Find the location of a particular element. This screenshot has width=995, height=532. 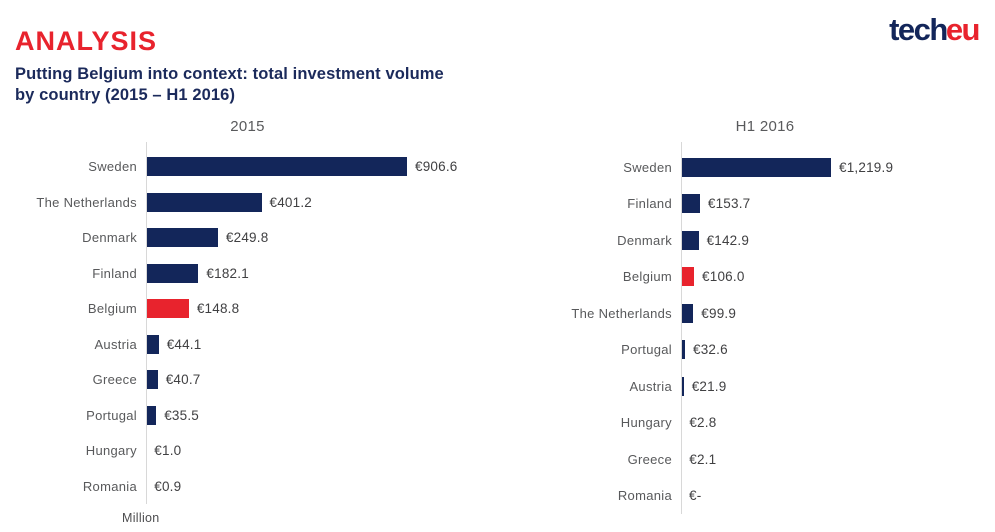

value-label: €1,219.9 is located at coordinates (866, 167).